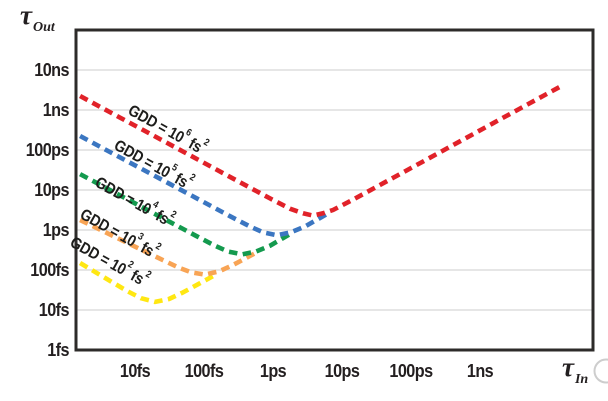 The height and width of the screenshot is (401, 608). I want to click on y-tick-label-100fs: 100fs, so click(49, 270).